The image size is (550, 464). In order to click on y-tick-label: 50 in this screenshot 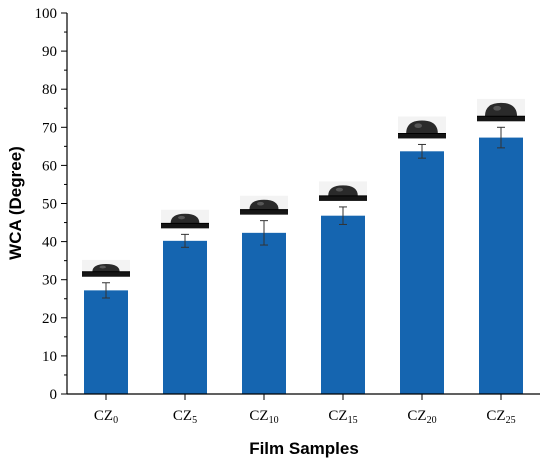, I will do `click(49, 205)`.